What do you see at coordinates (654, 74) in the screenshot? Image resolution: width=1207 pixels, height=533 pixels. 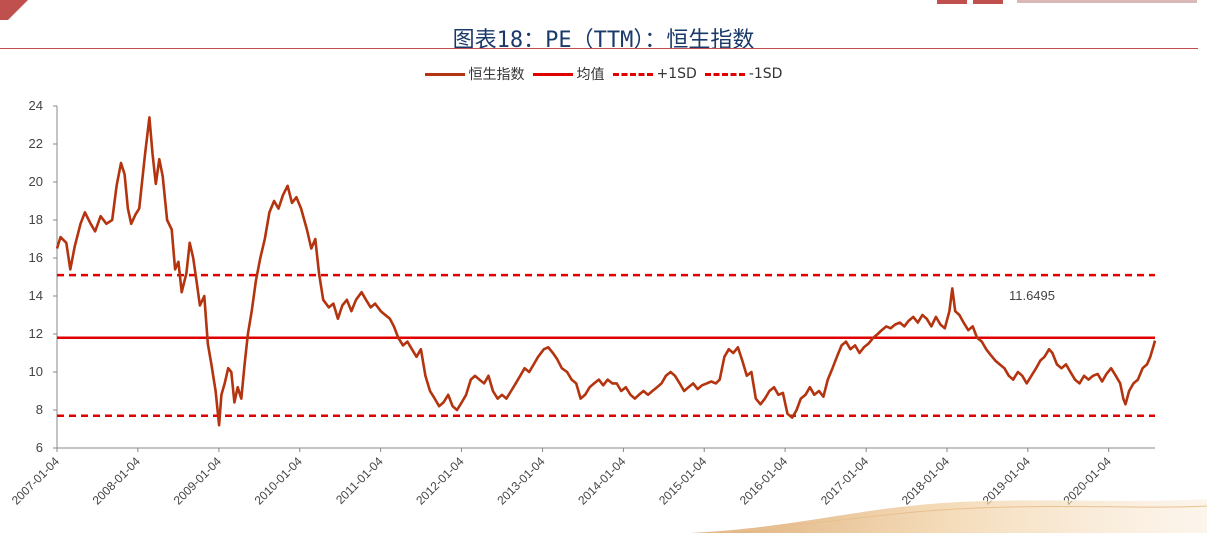 I see `legend-item-plus-sd: +1SD` at bounding box center [654, 74].